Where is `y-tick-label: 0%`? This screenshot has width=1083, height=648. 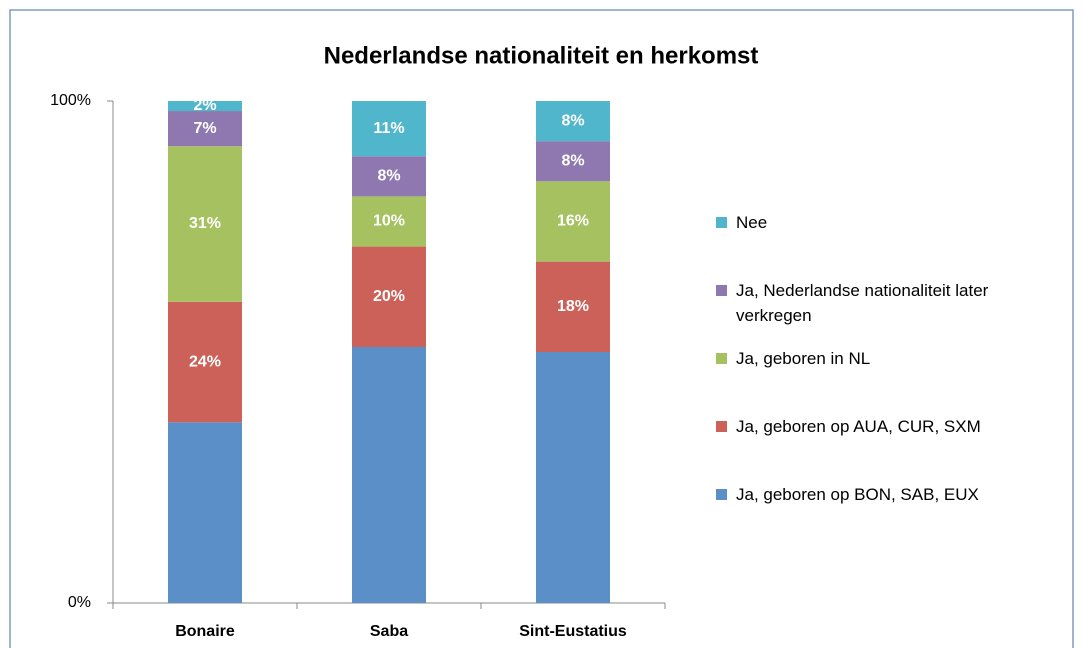 y-tick-label: 0% is located at coordinates (79, 602).